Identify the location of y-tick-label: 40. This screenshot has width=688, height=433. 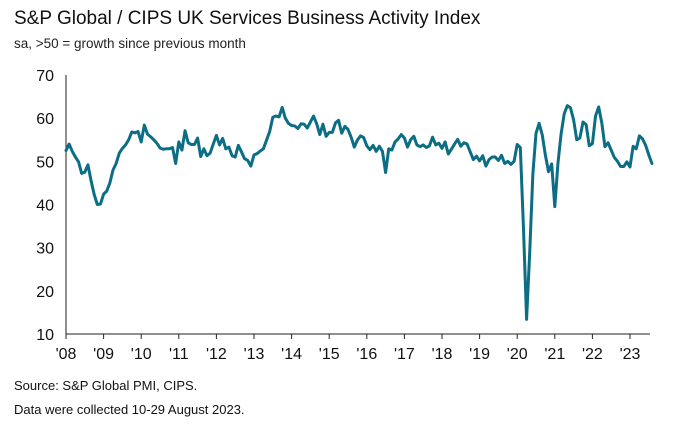
(45, 206).